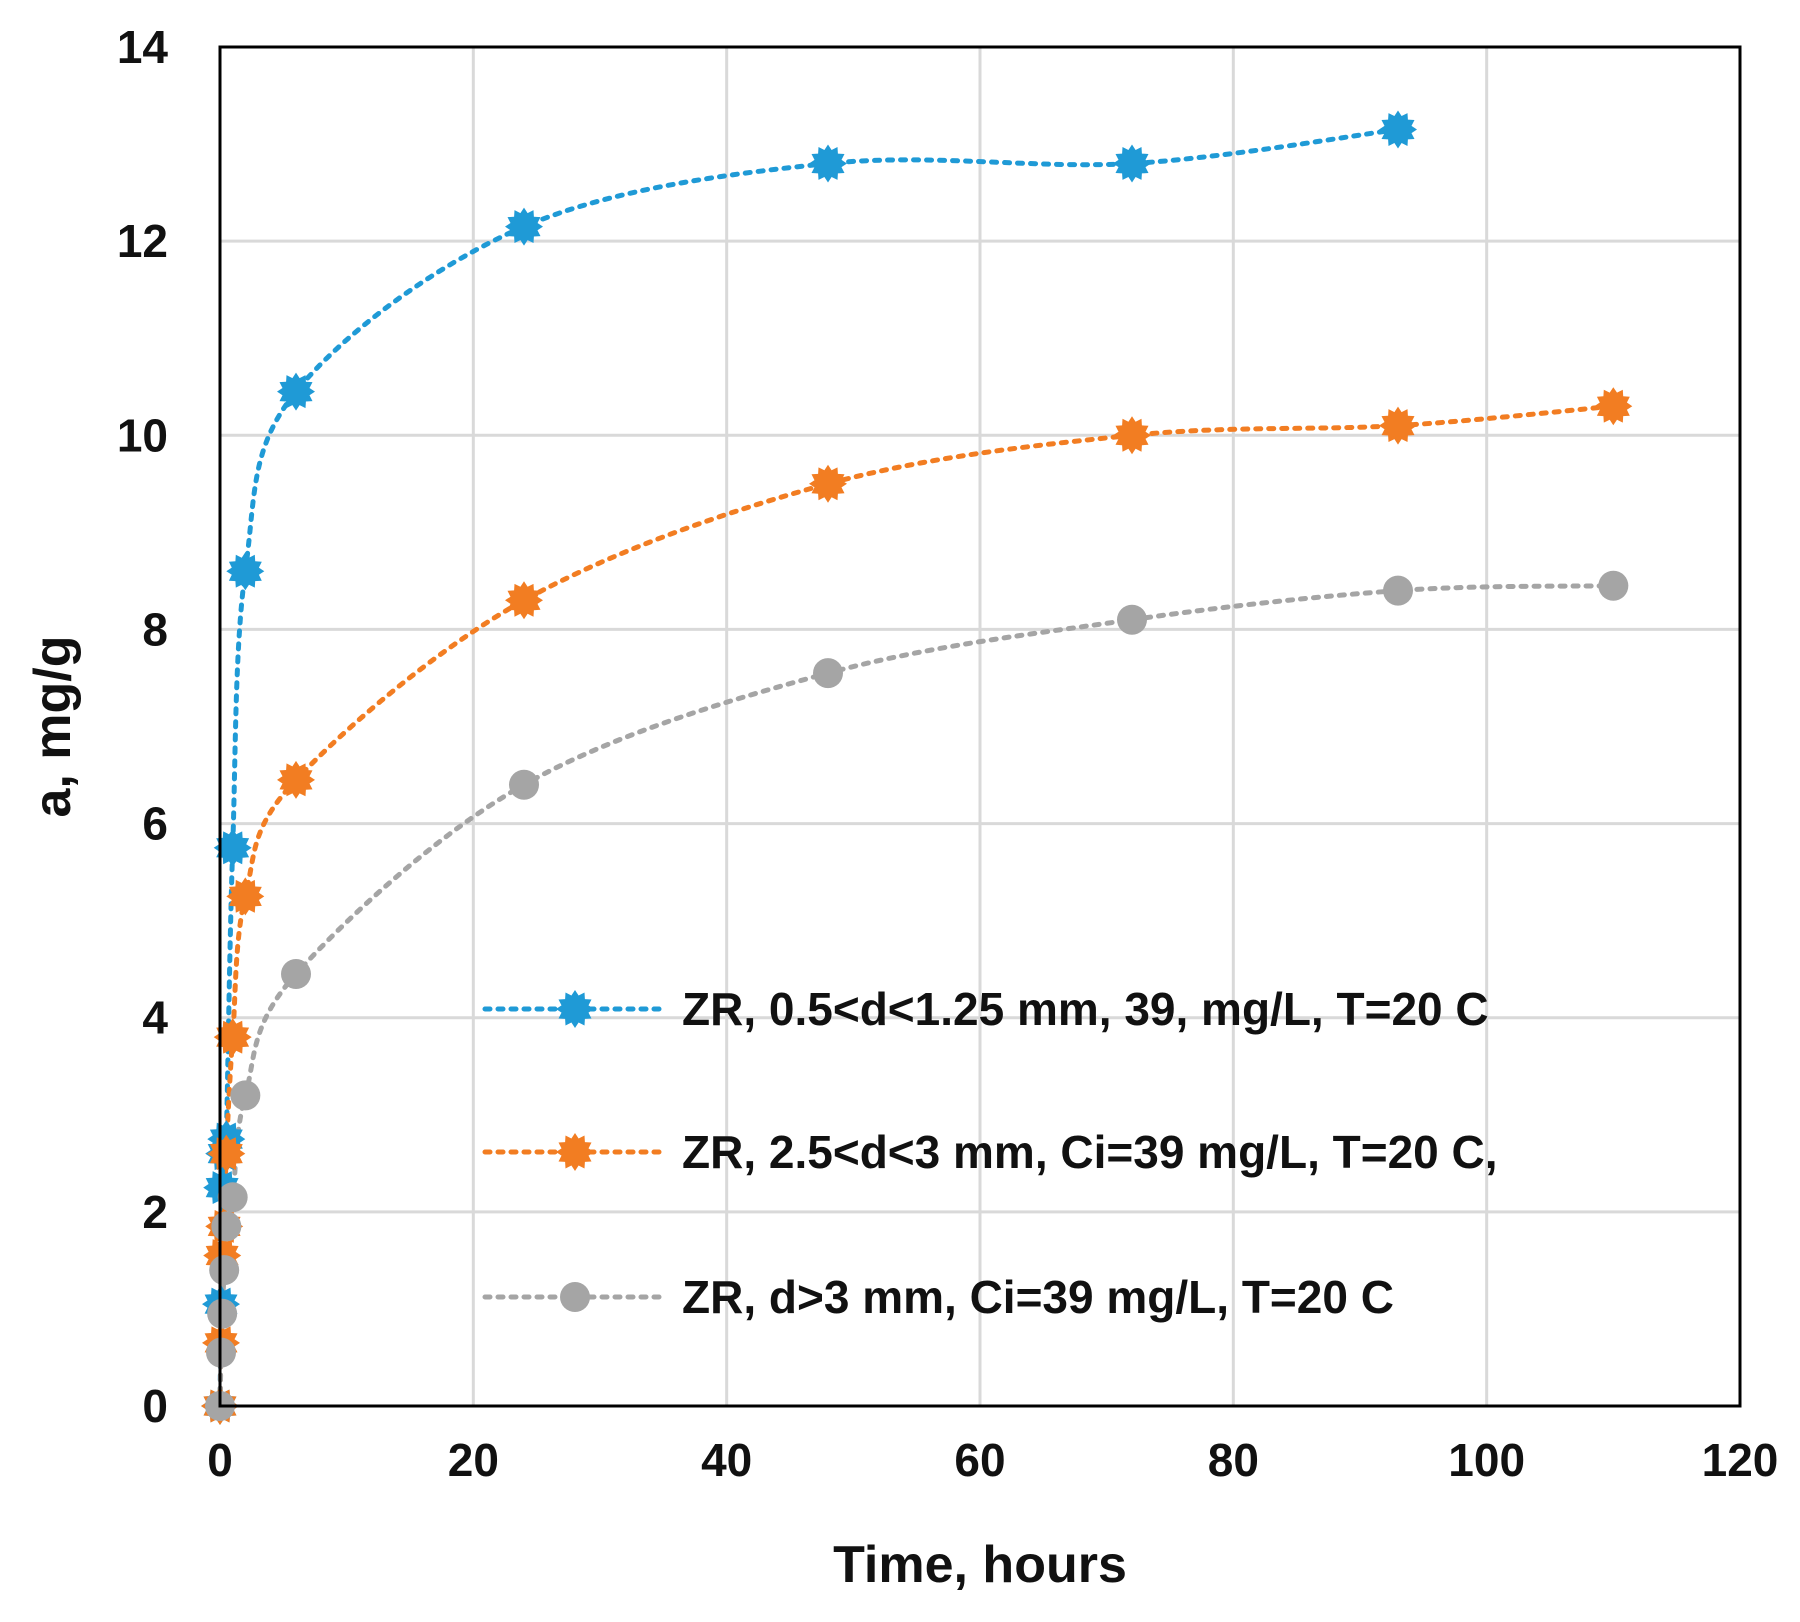 This screenshot has width=1800, height=1622. Describe the element at coordinates (1233, 1460) in the screenshot. I see `x-tick-label: 80` at that location.